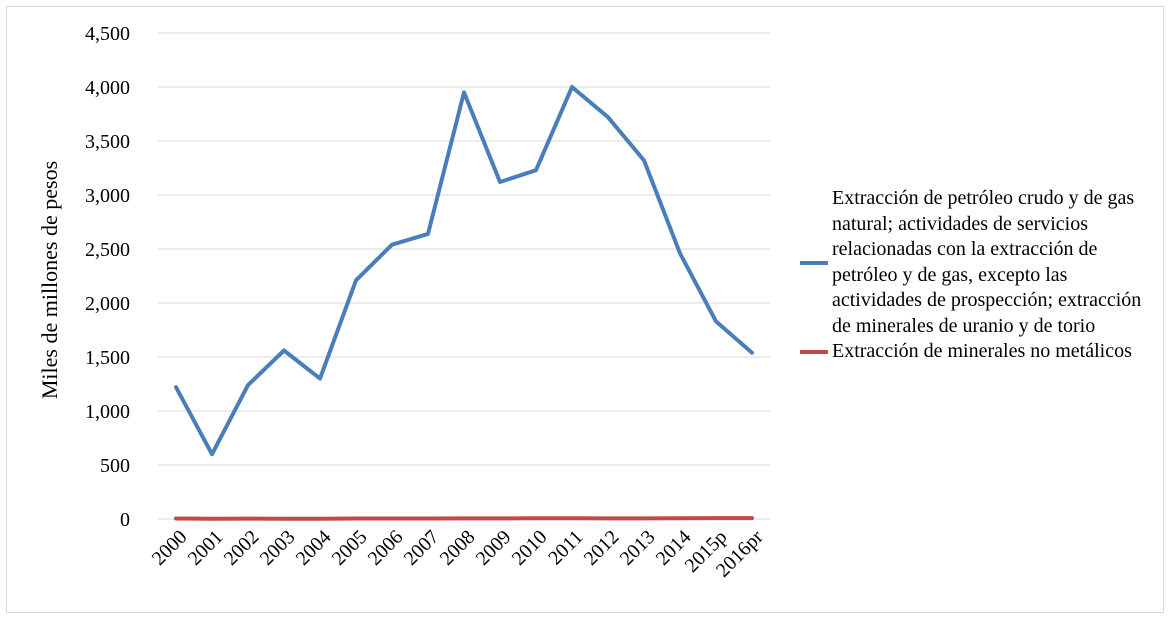 The width and height of the screenshot is (1172, 621). I want to click on x-tick-label: 2011, so click(565, 547).